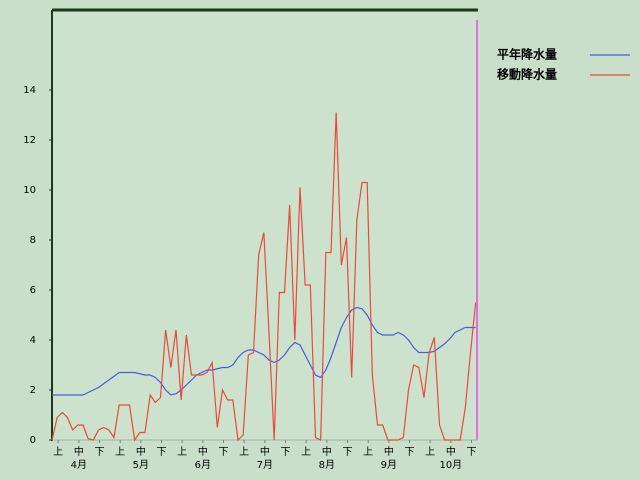  What do you see at coordinates (33, 290) in the screenshot?
I see `y-tick-label: 6` at bounding box center [33, 290].